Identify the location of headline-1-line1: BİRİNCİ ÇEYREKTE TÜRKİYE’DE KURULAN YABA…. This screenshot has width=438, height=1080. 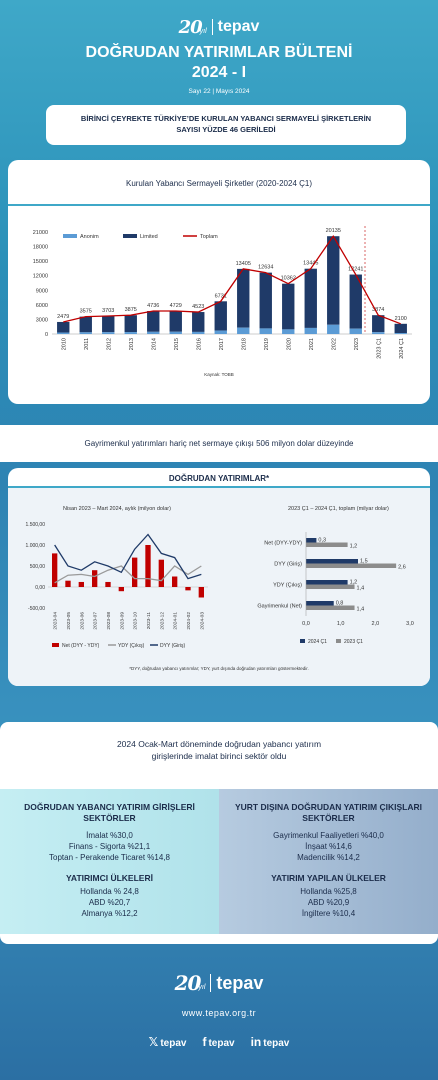
(226, 118).